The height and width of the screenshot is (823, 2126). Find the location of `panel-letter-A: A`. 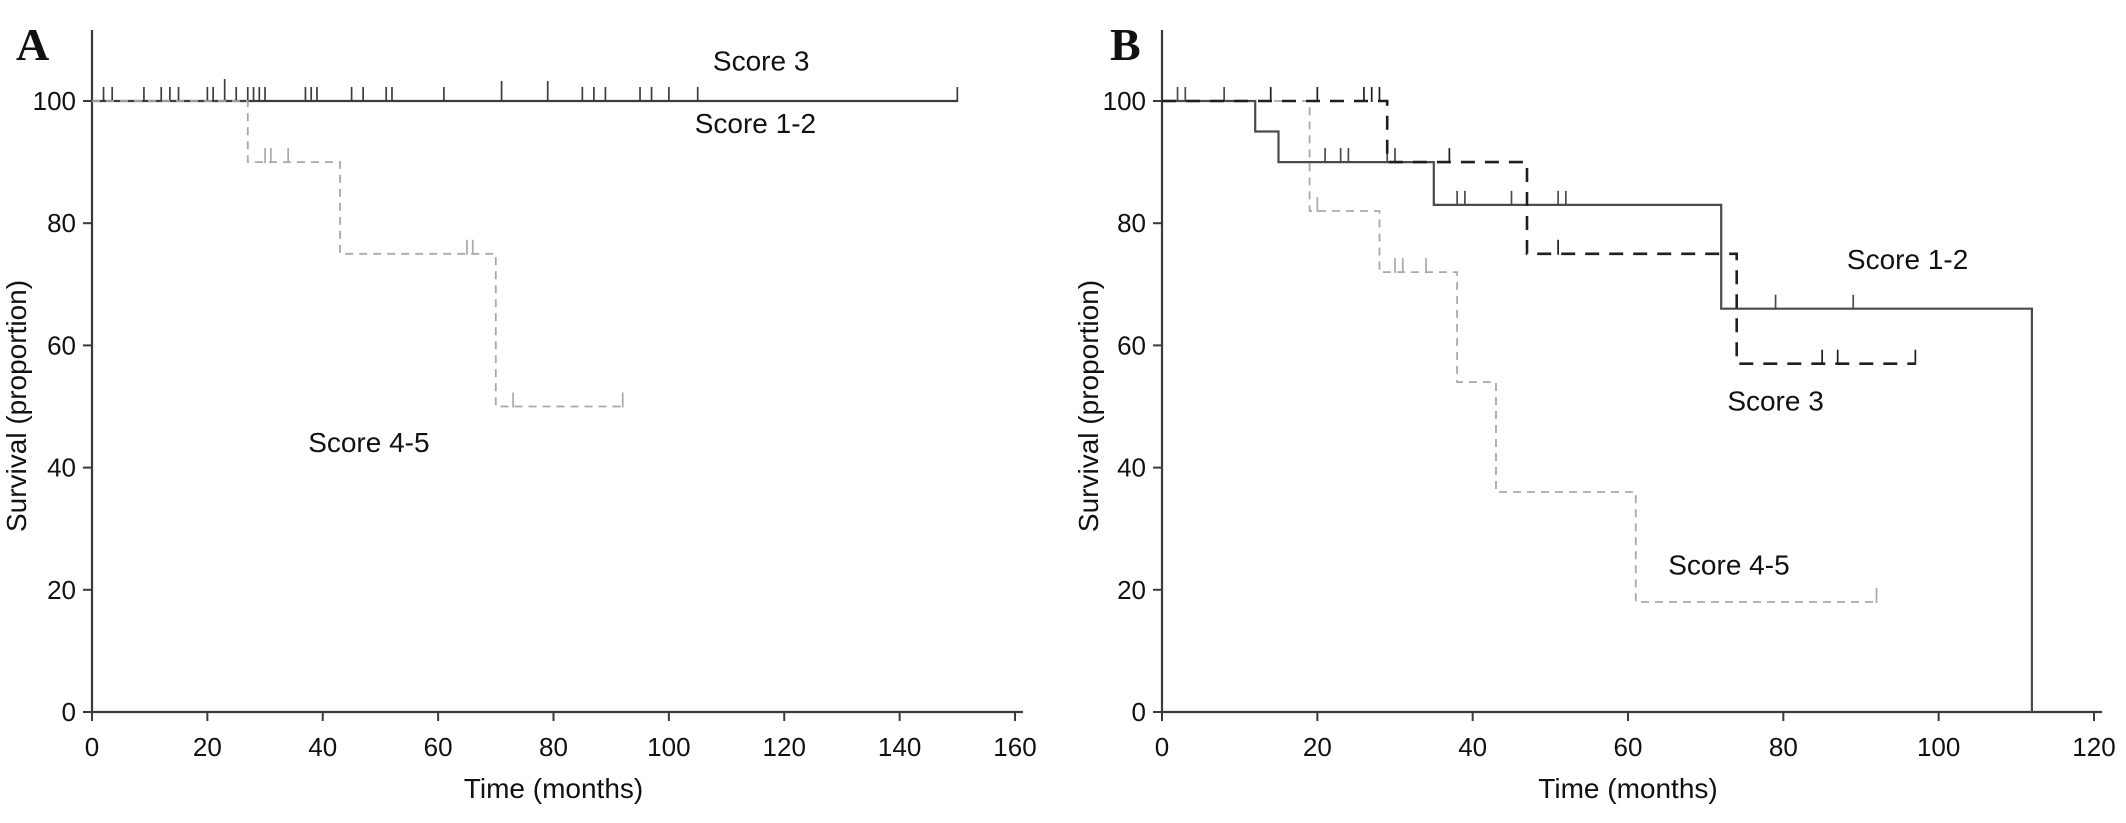

panel-letter-A: A is located at coordinates (32, 44).